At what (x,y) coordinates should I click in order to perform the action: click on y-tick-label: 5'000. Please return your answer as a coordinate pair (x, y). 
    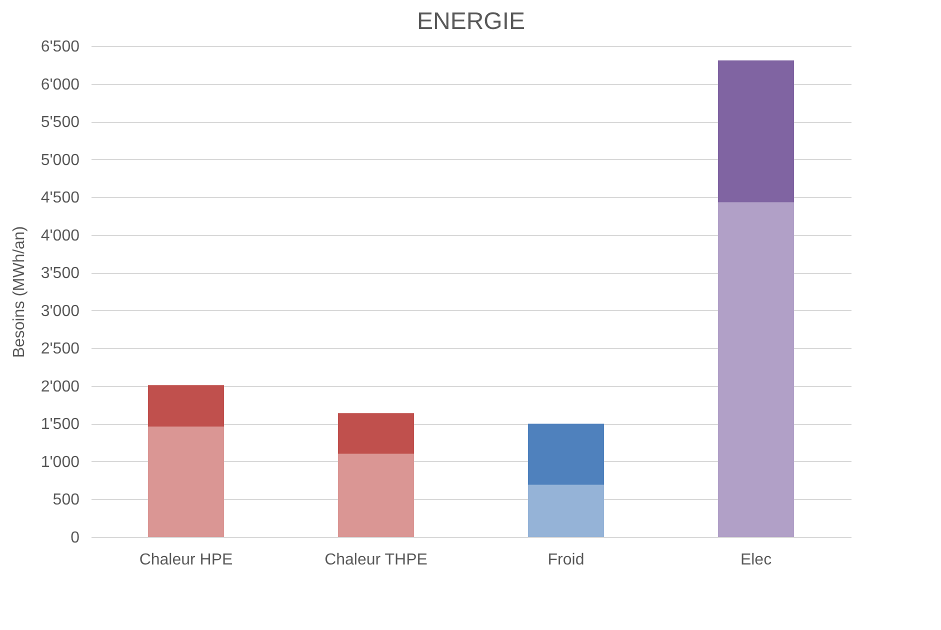
    Looking at the image, I should click on (60, 160).